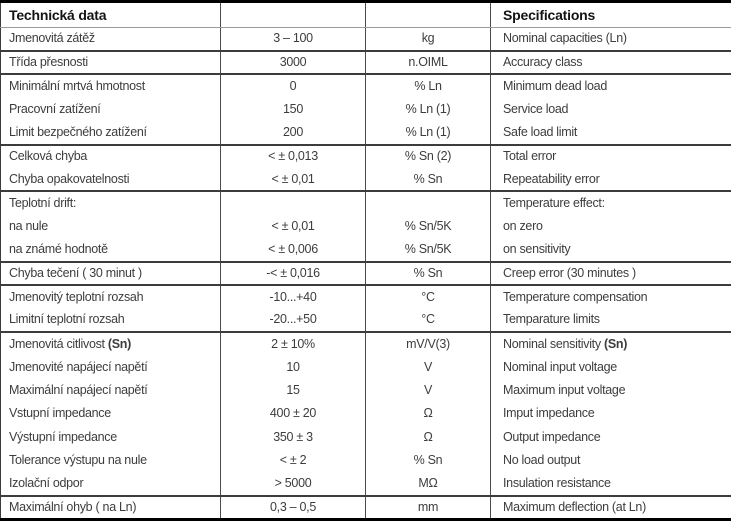  What do you see at coordinates (428, 484) in the screenshot?
I see `unit-cell: MΩ` at bounding box center [428, 484].